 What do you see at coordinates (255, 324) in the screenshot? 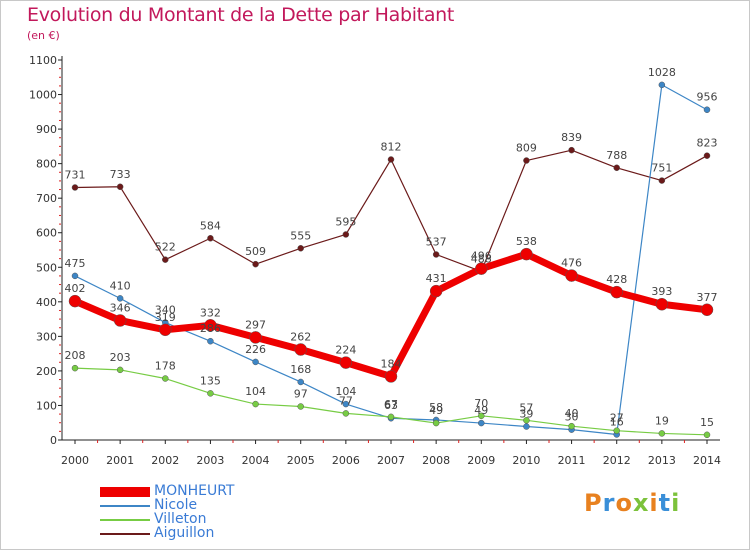
I see `data-label-monheurt: 297` at bounding box center [255, 324].